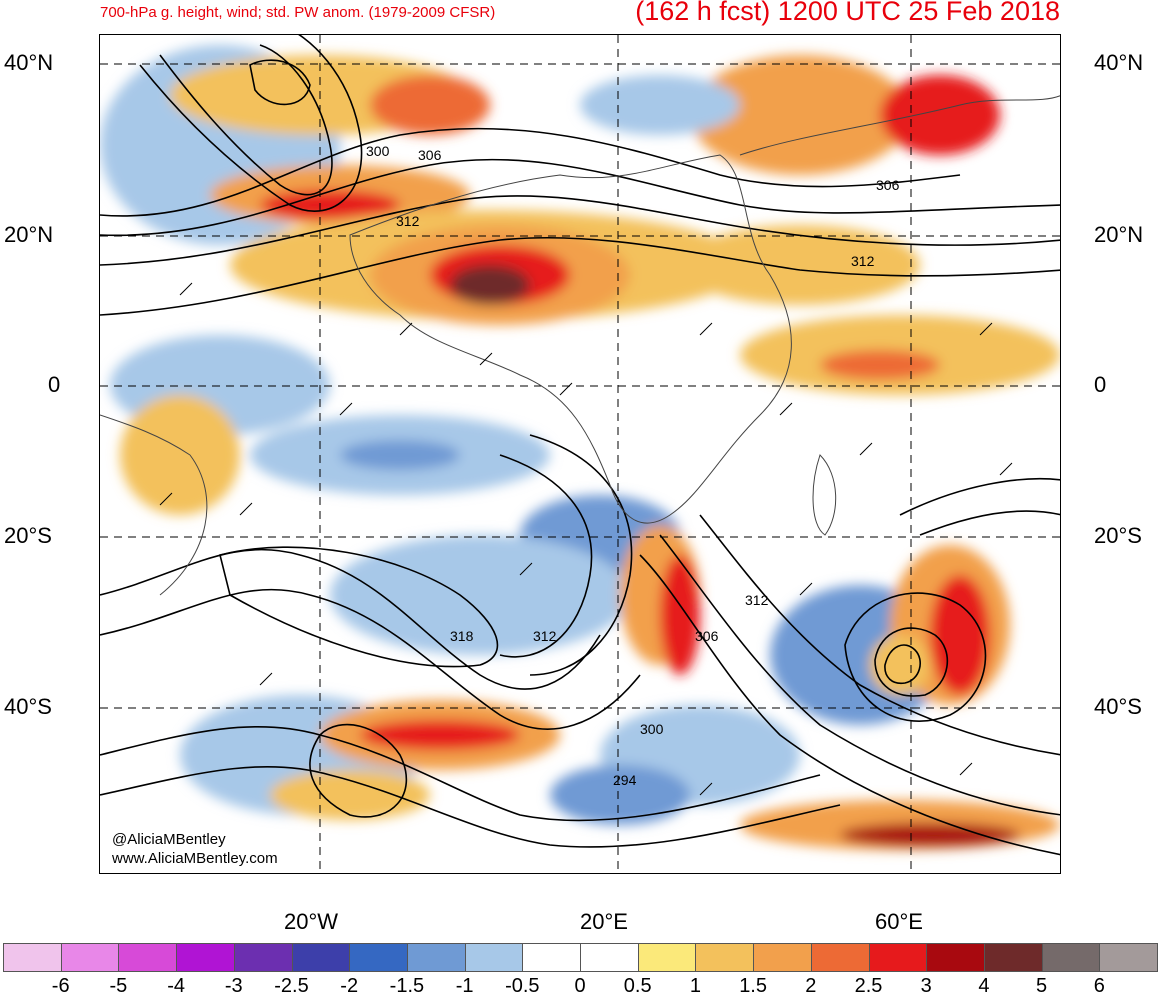  Describe the element at coordinates (695, 986) in the screenshot. I see `legend-label: 1` at that location.